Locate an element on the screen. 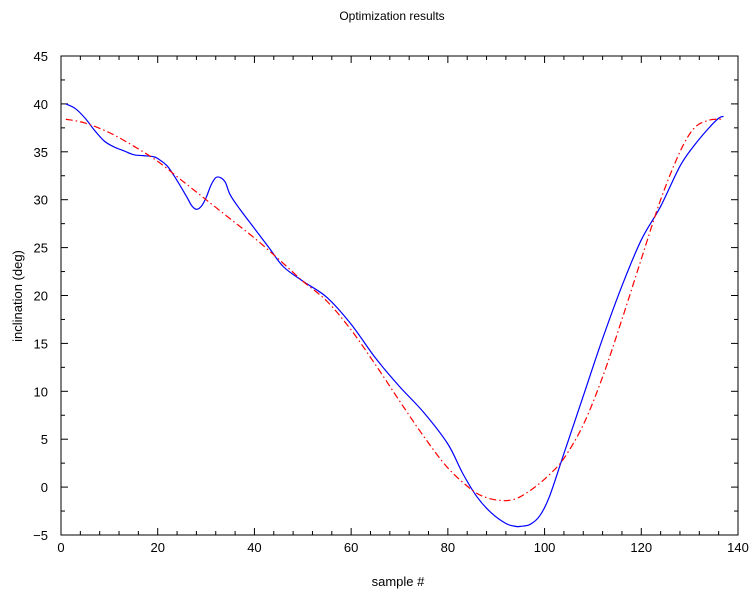 This screenshot has width=753, height=594. y-axis-label: inclination (deg) is located at coordinates (17, 296).